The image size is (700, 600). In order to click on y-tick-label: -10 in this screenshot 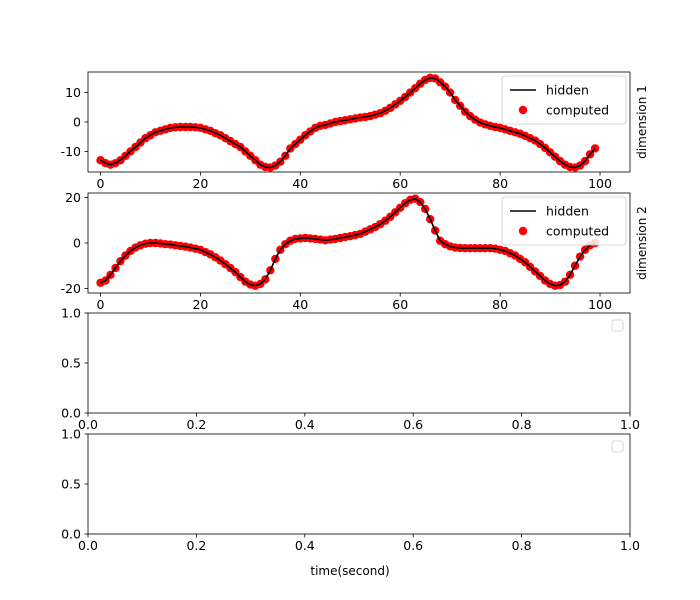, I will do `click(71, 151)`.